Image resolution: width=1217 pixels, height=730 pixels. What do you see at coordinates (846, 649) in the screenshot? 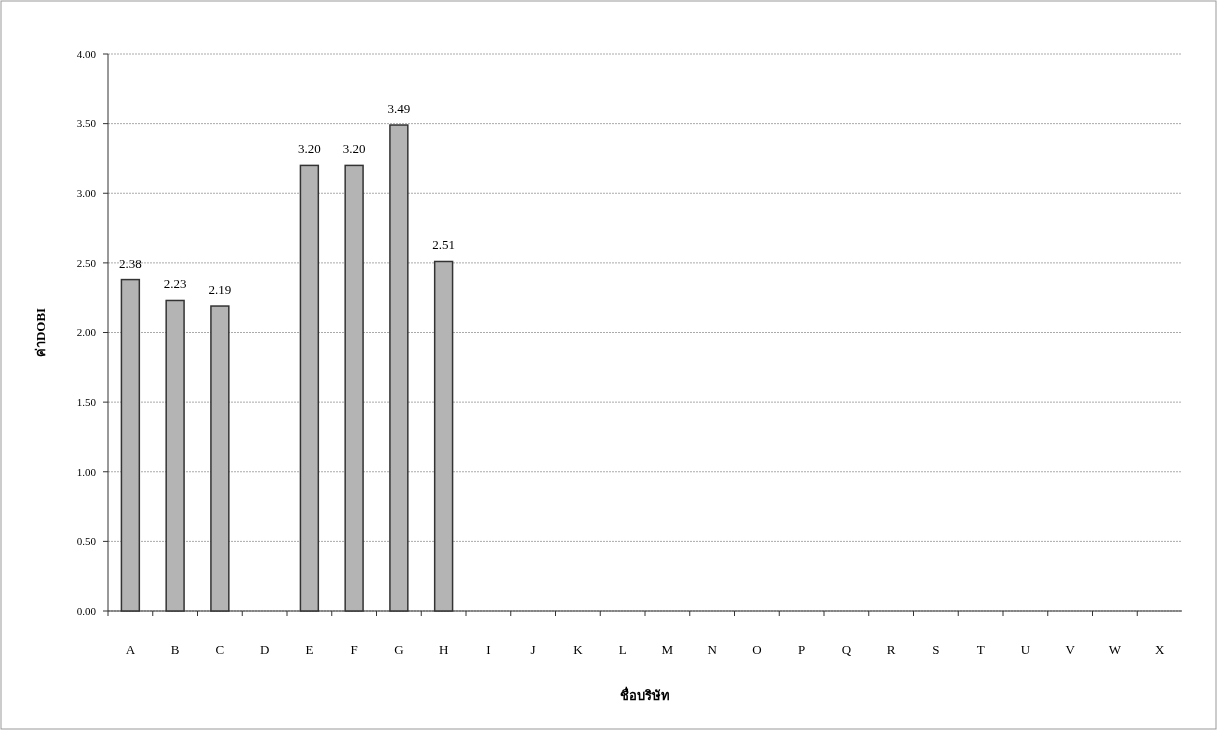
I see `x-tick-label: Q` at bounding box center [846, 649].